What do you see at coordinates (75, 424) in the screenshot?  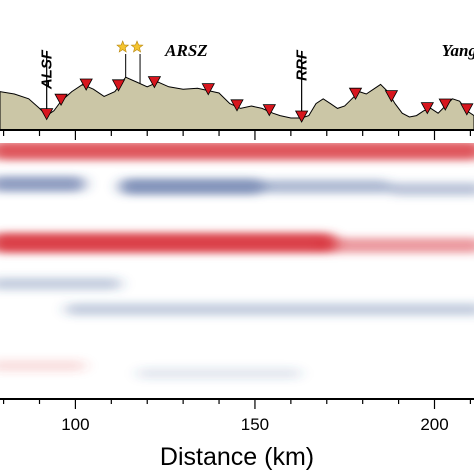 I see `x-tick-label: 100` at bounding box center [75, 424].